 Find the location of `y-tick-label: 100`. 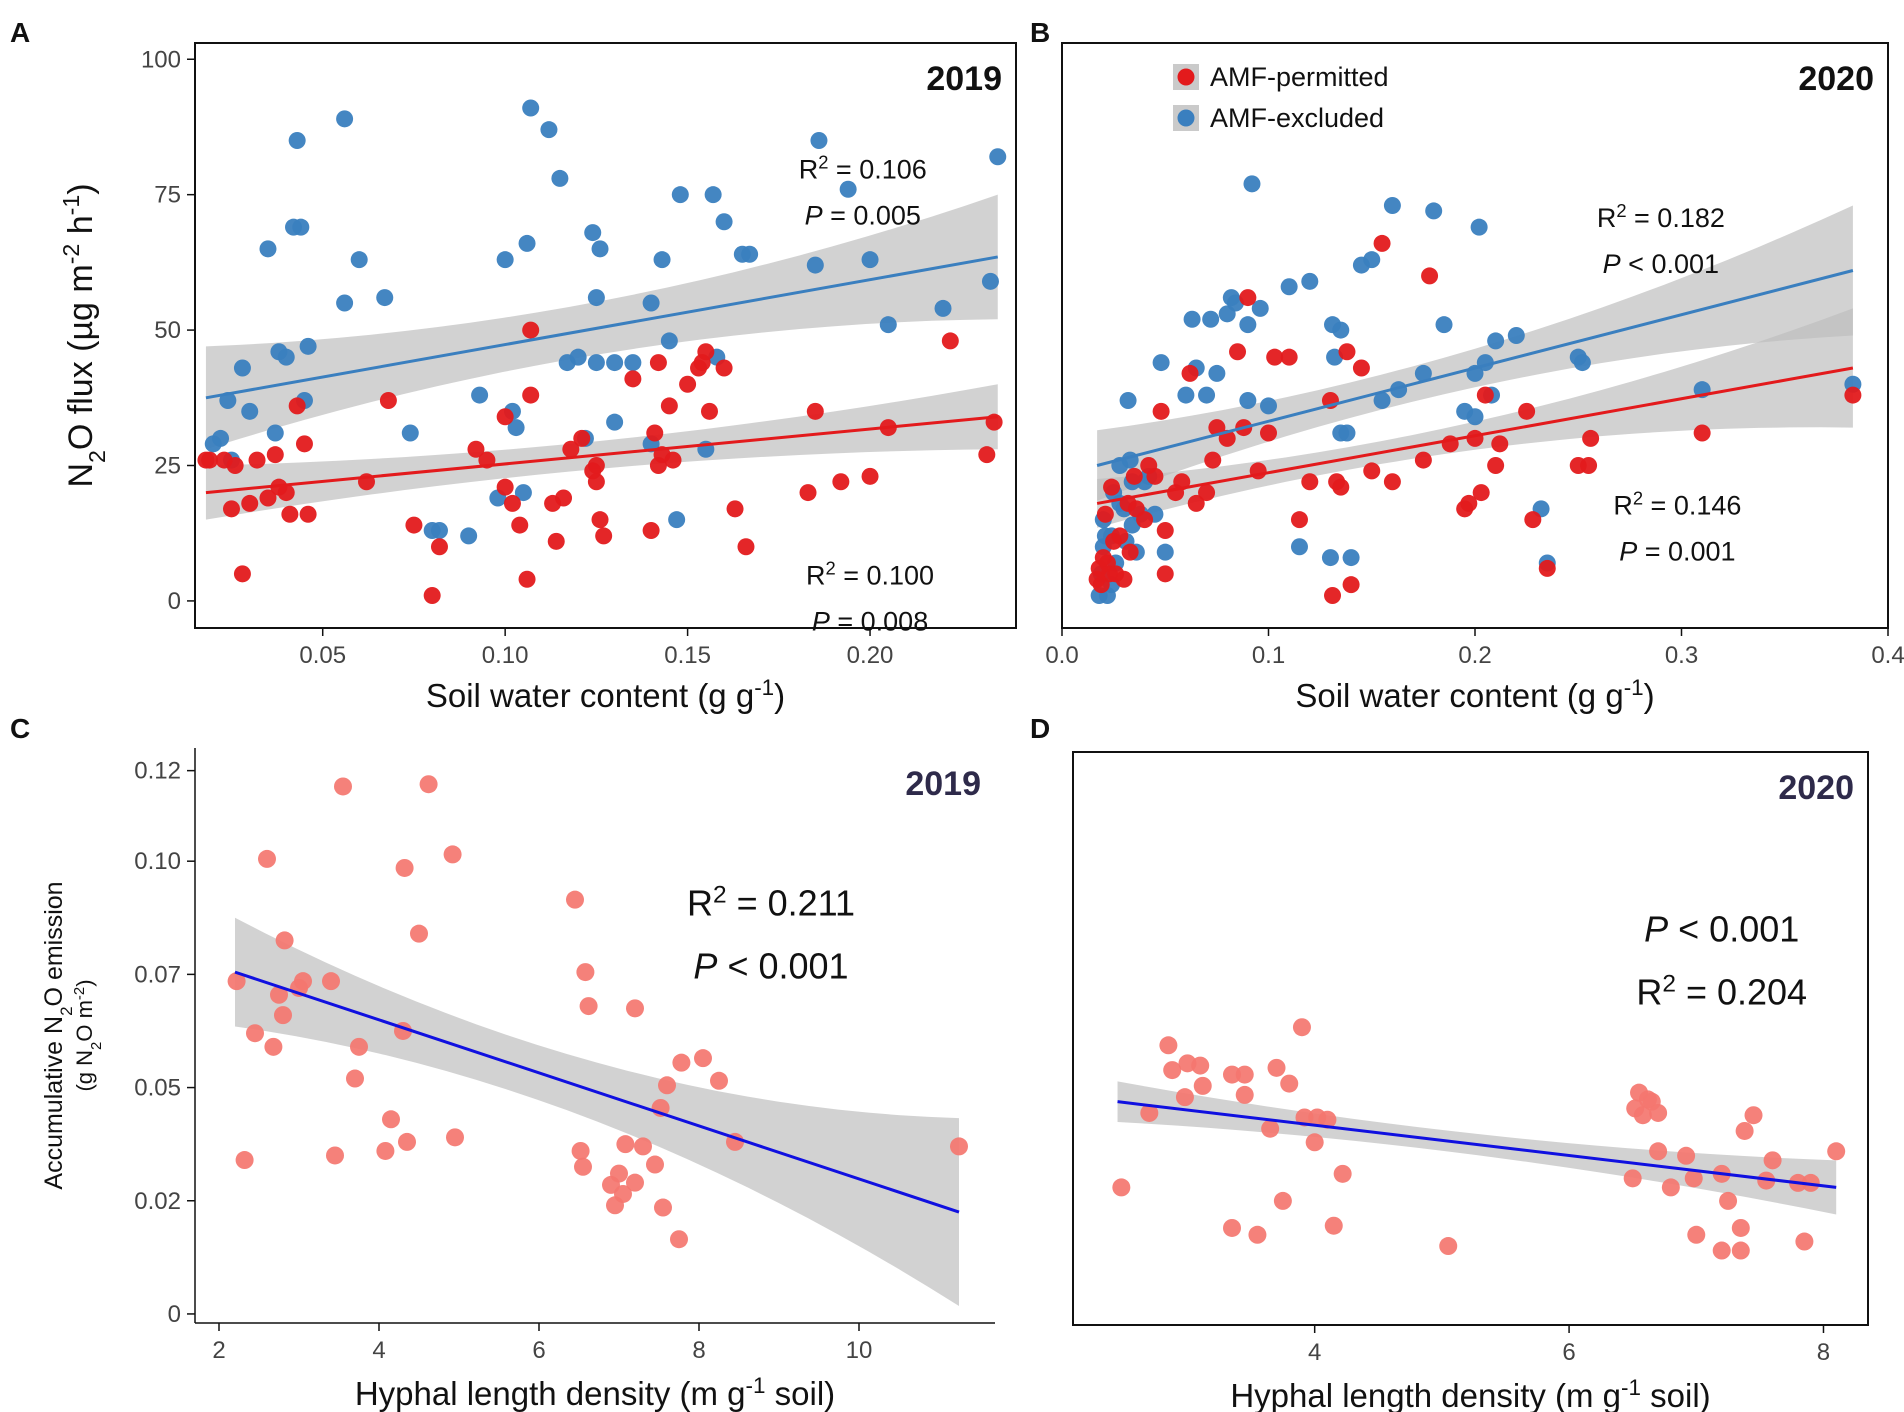

y-tick-label: 100 is located at coordinates (161, 59).